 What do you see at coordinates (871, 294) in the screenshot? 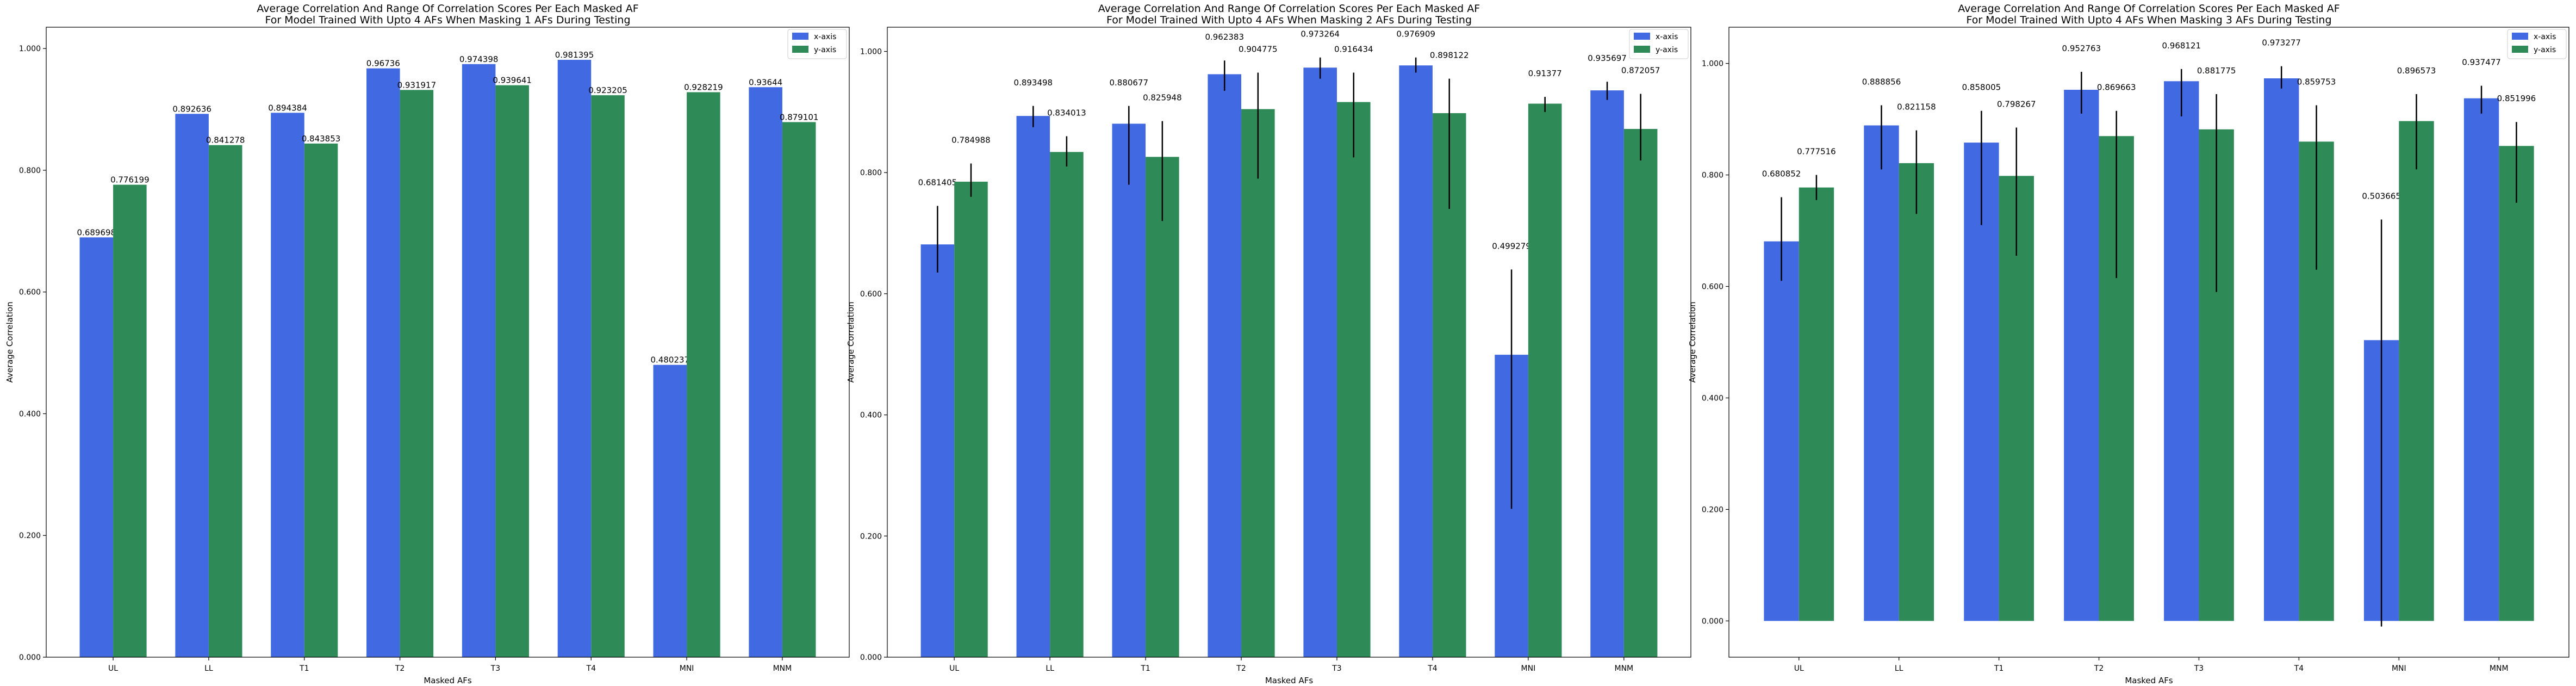
I see `y-tick-label: 0.600` at bounding box center [871, 294].